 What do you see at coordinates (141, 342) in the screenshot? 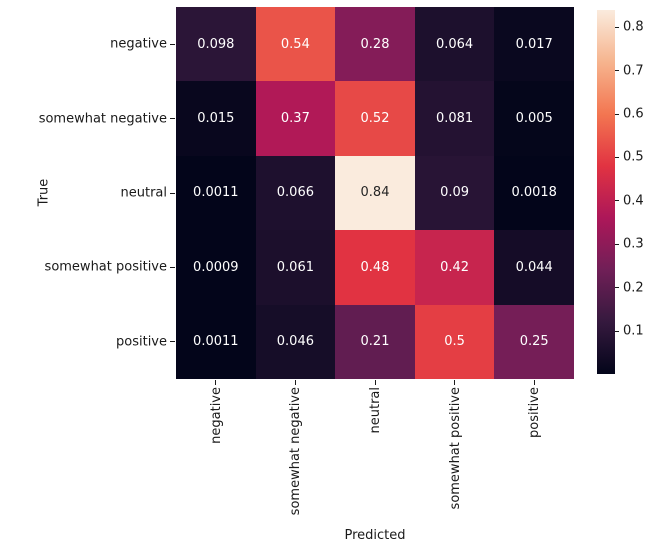
I see `y-tick-label: positive` at bounding box center [141, 342].